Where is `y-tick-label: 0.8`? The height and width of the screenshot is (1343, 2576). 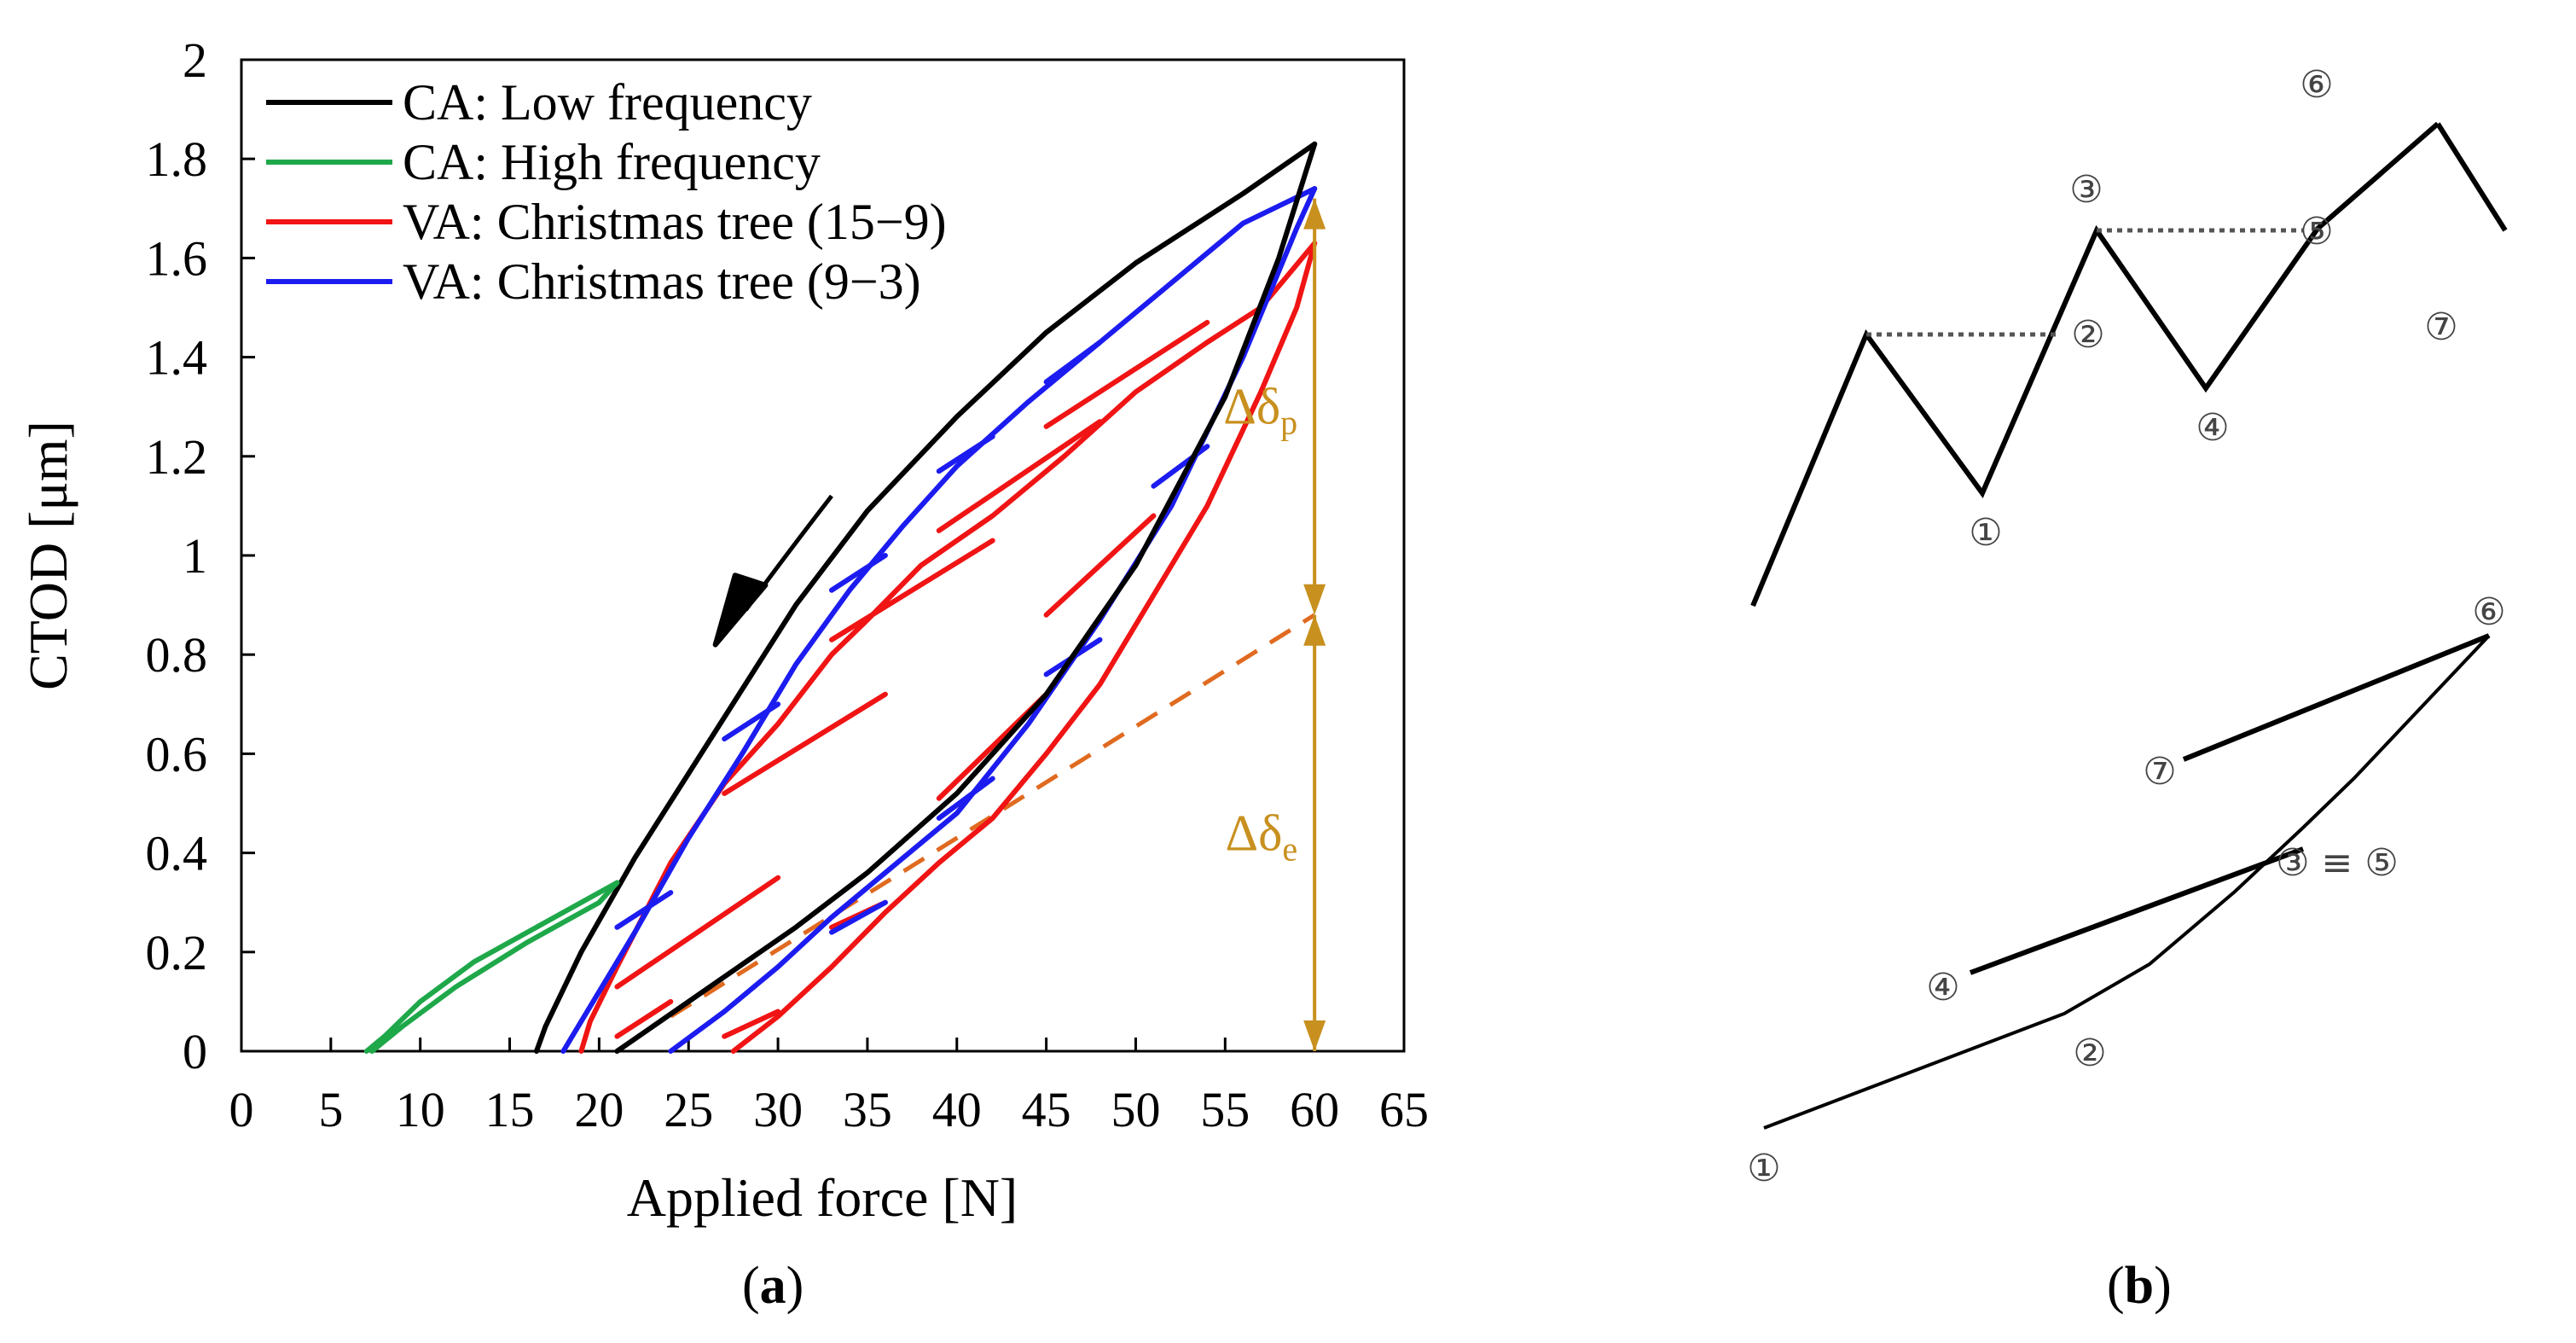
y-tick-label: 0.8 is located at coordinates (177, 655).